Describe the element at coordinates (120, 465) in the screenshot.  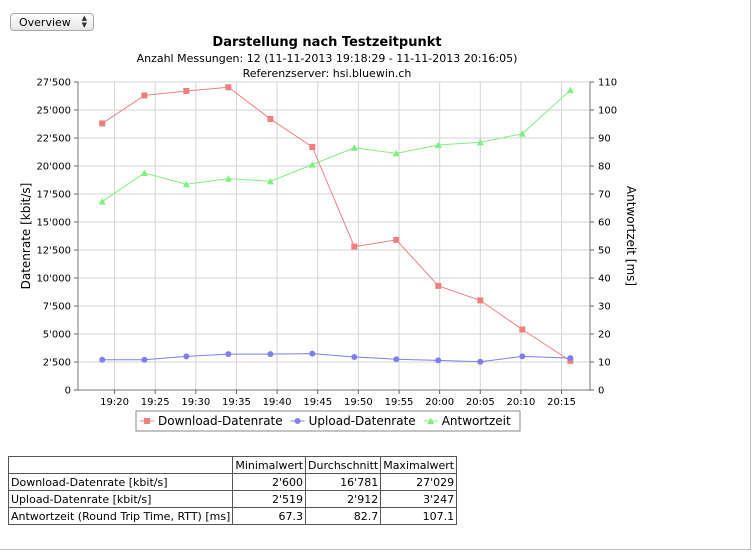
I see `header-cell` at that location.